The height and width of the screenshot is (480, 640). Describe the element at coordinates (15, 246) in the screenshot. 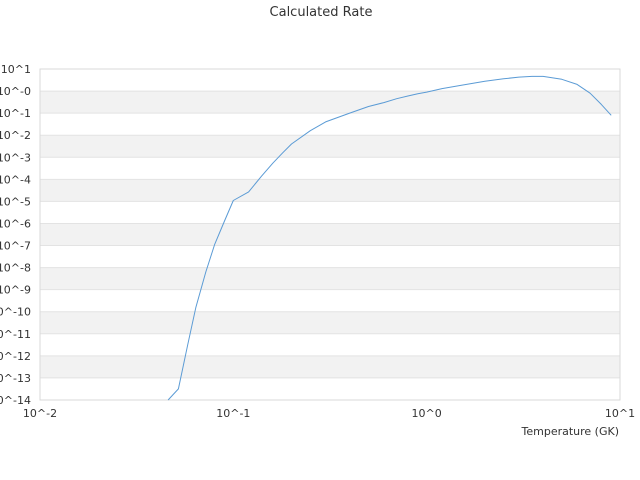

I see `y-tick-label: 10^-7` at that location.